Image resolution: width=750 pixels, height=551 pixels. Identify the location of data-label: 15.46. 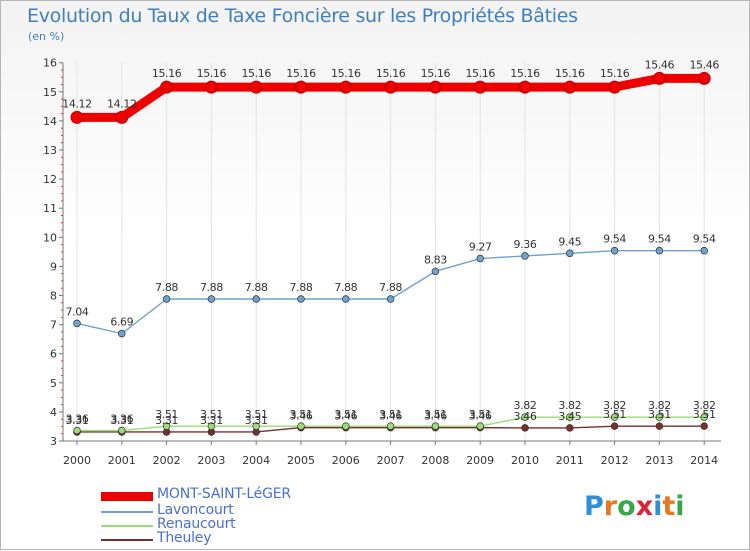
(660, 64).